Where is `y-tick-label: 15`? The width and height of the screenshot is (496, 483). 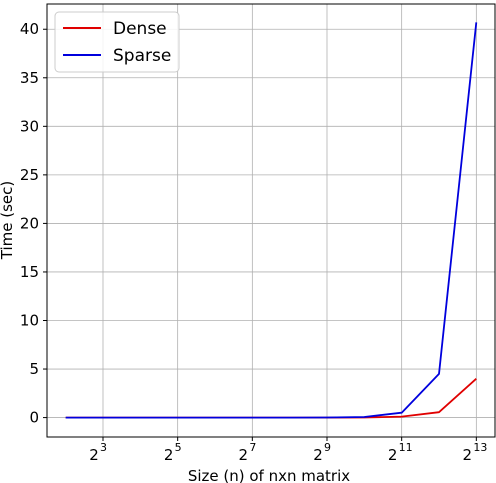
y-tick-label: 15 is located at coordinates (29, 272).